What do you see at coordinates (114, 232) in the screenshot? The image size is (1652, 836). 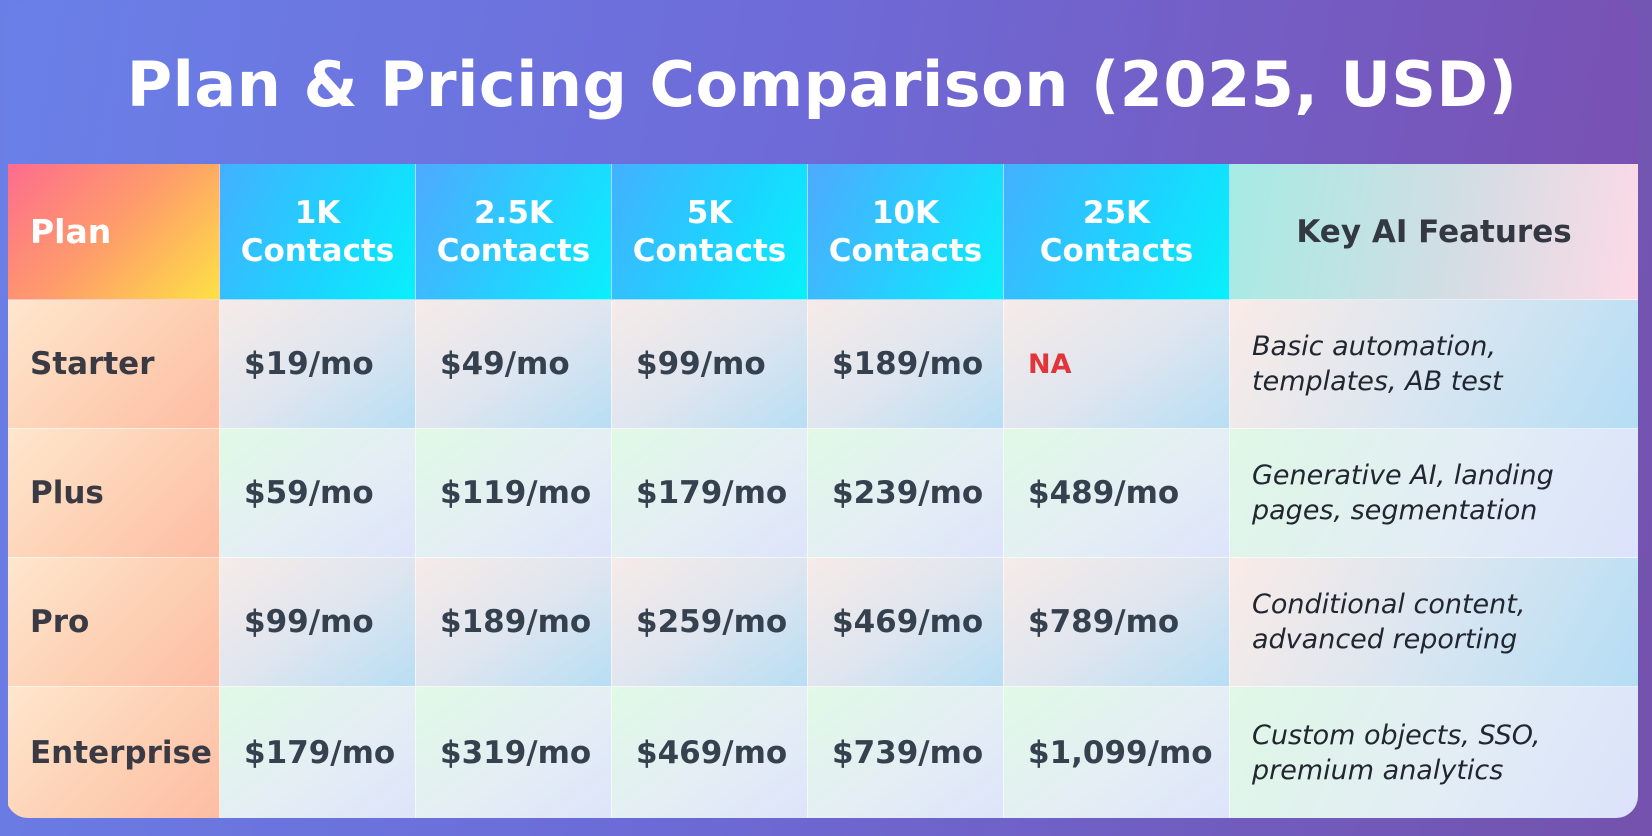 I see `header-plan: Plan` at bounding box center [114, 232].